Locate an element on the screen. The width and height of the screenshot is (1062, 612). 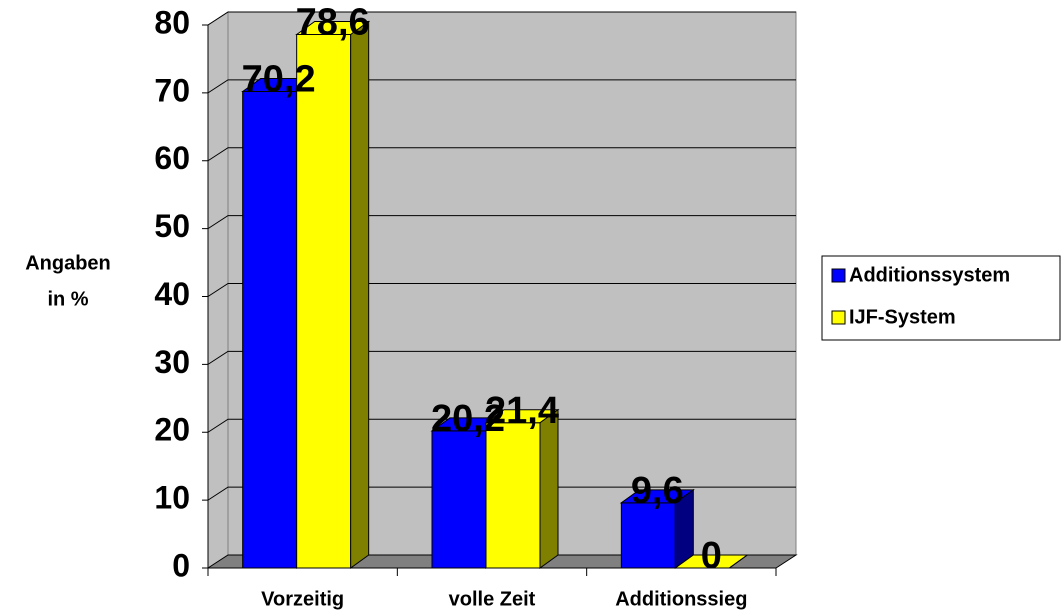
data-label: 78,6 is located at coordinates (333, 23).